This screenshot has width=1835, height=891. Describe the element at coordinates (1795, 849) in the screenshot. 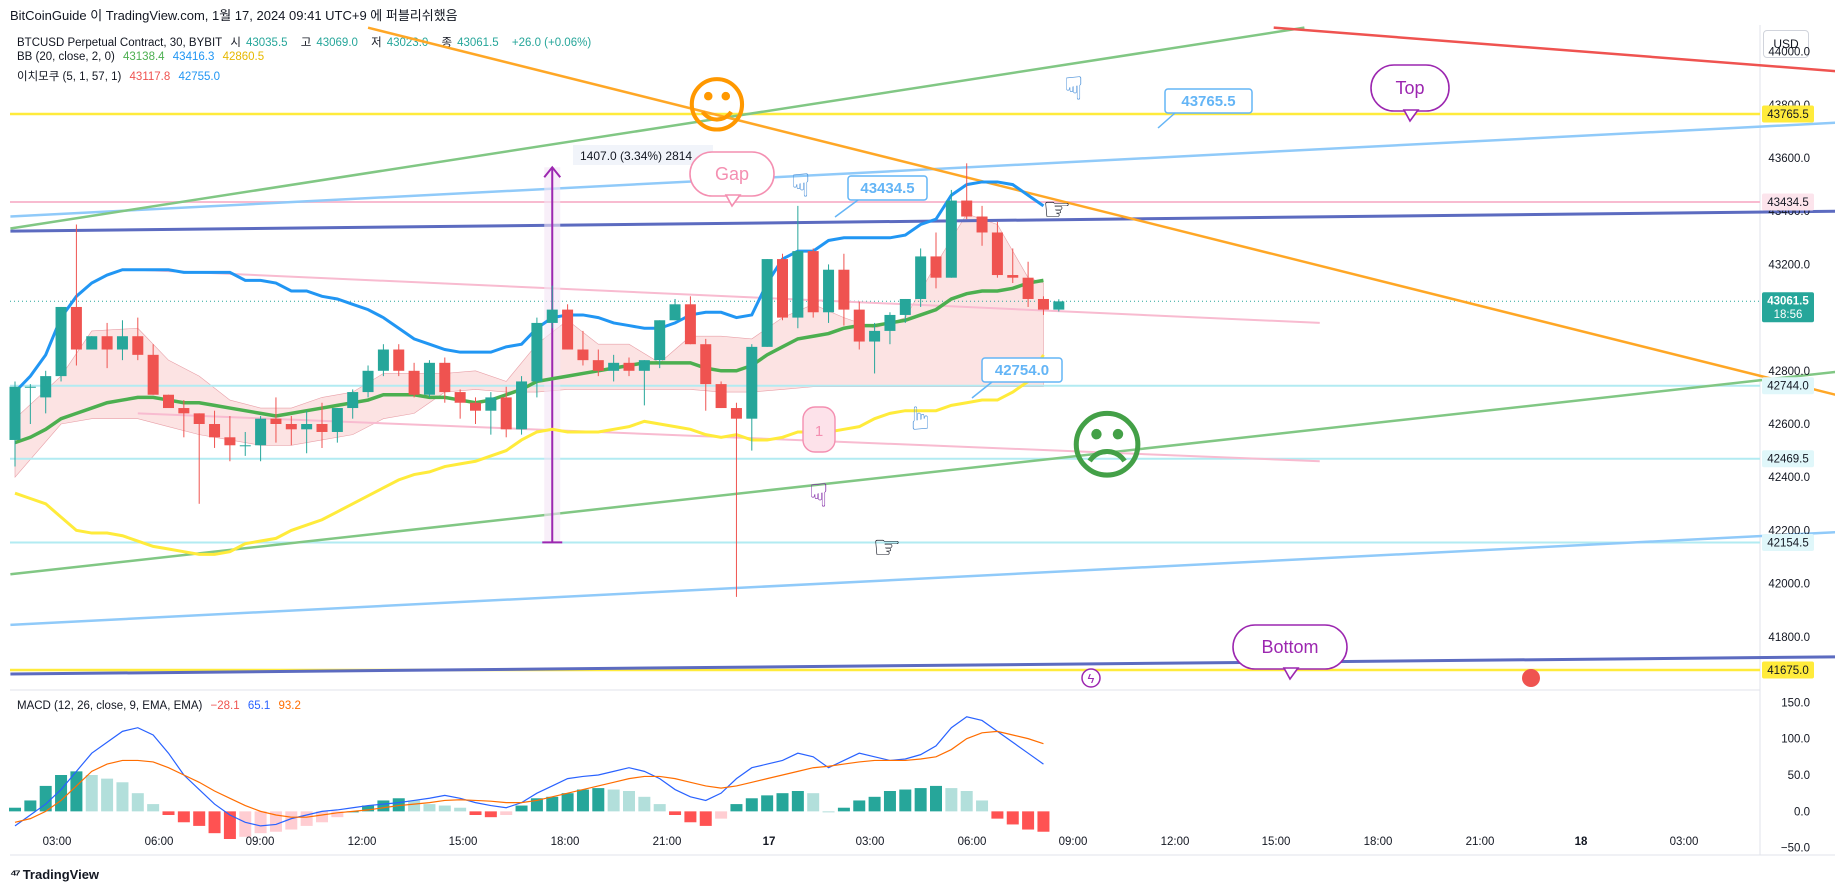

I see `macd-axis-label: −50.0` at that location.